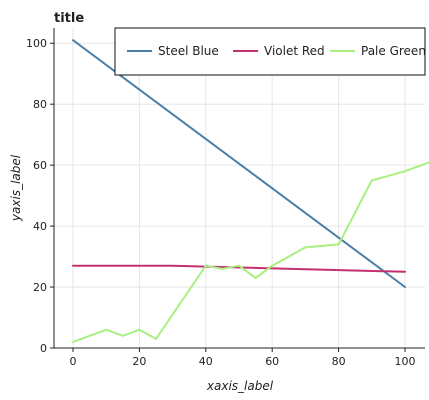 This screenshot has height=400, width=429. I want to click on x-tick-label: 40, so click(206, 361).